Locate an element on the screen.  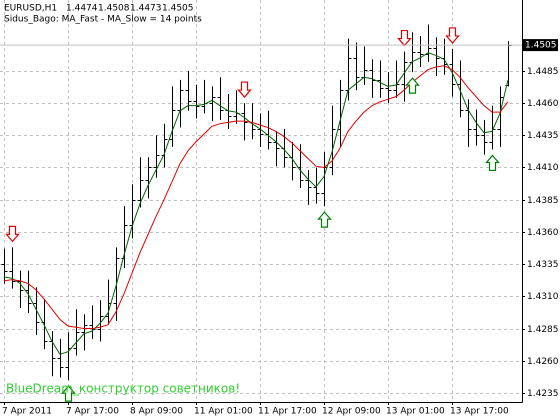
y-tick-label: 1.4485 is located at coordinates (543, 72).